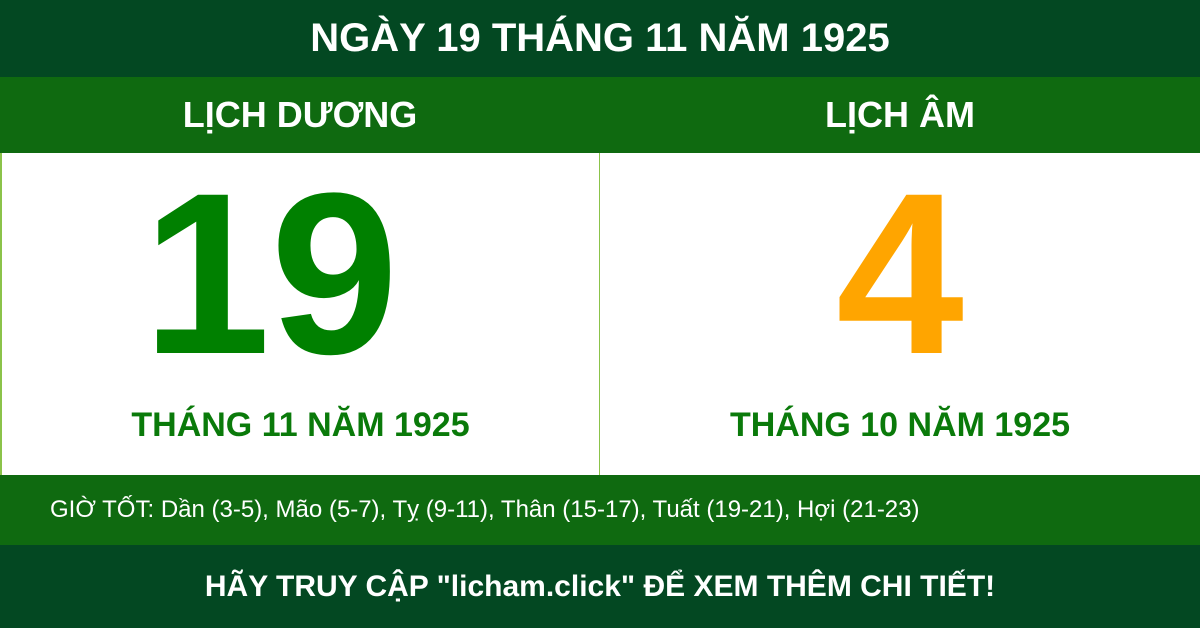 This screenshot has height=628, width=1200. What do you see at coordinates (900, 114) in the screenshot?
I see `lunar-heading: LỊCH ÂM` at bounding box center [900, 114].